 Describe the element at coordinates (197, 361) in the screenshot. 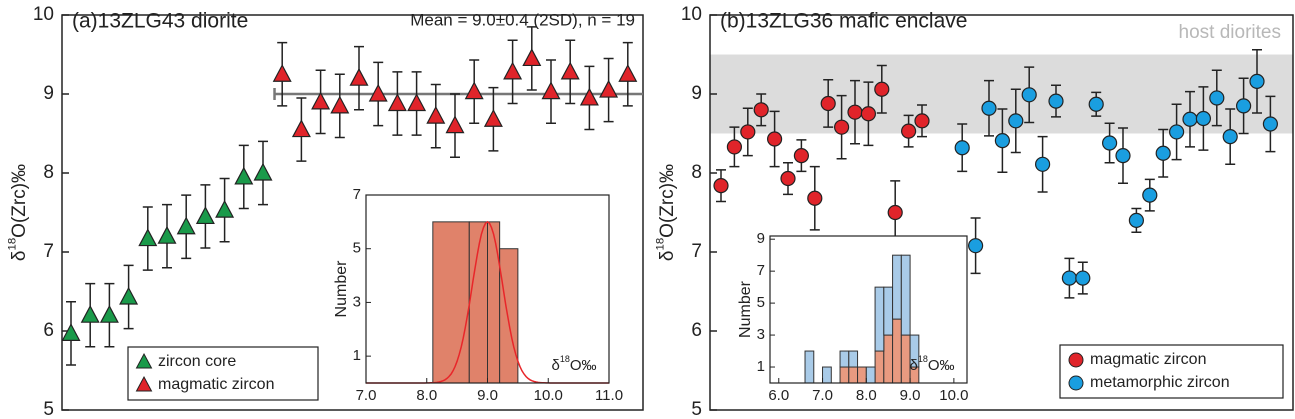

I see `legend-label: zircon core` at that location.